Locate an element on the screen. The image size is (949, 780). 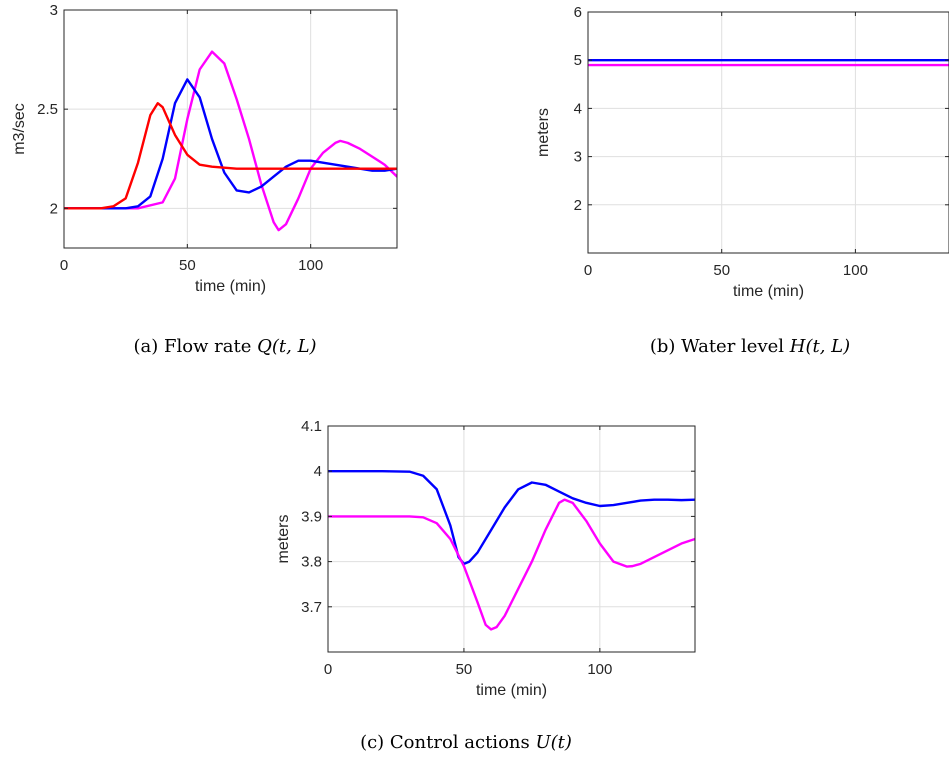
figure-caption: (a) Flow rate Q(t, L) is located at coordinates (224, 346).